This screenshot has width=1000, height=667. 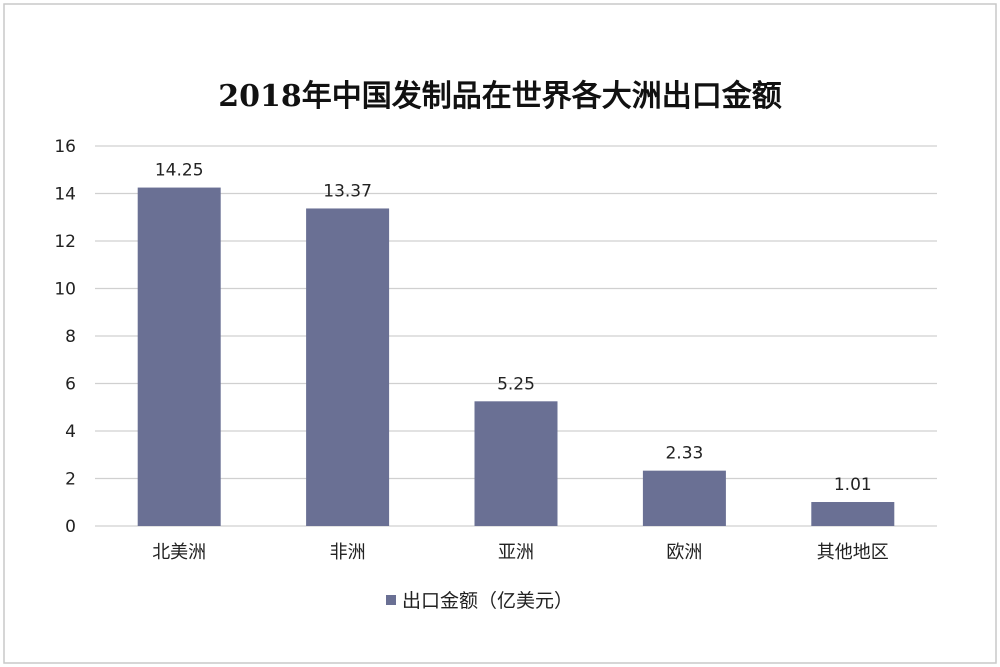 What do you see at coordinates (348, 552) in the screenshot?
I see `x-tick-label: 非洲` at bounding box center [348, 552].